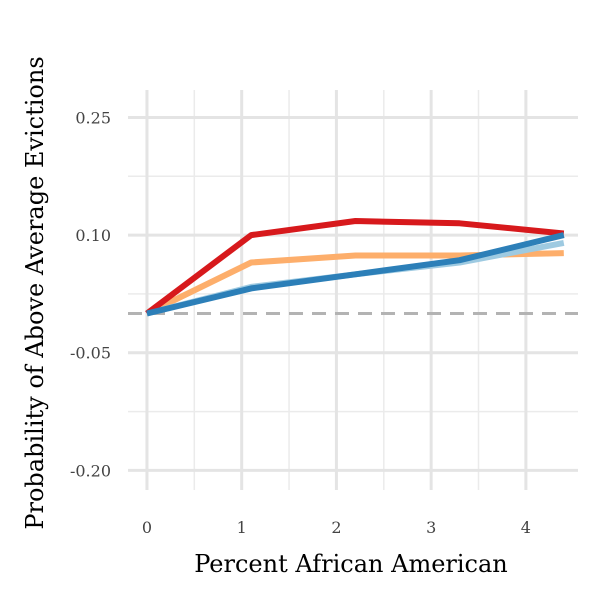 The width and height of the screenshot is (600, 600). Describe the element at coordinates (90, 353) in the screenshot. I see `y-tick-label: -0.05` at that location.